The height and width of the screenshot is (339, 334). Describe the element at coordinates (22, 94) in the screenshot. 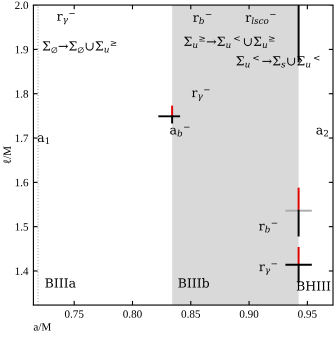

I see `y-tick-label: 1.8` at that location.